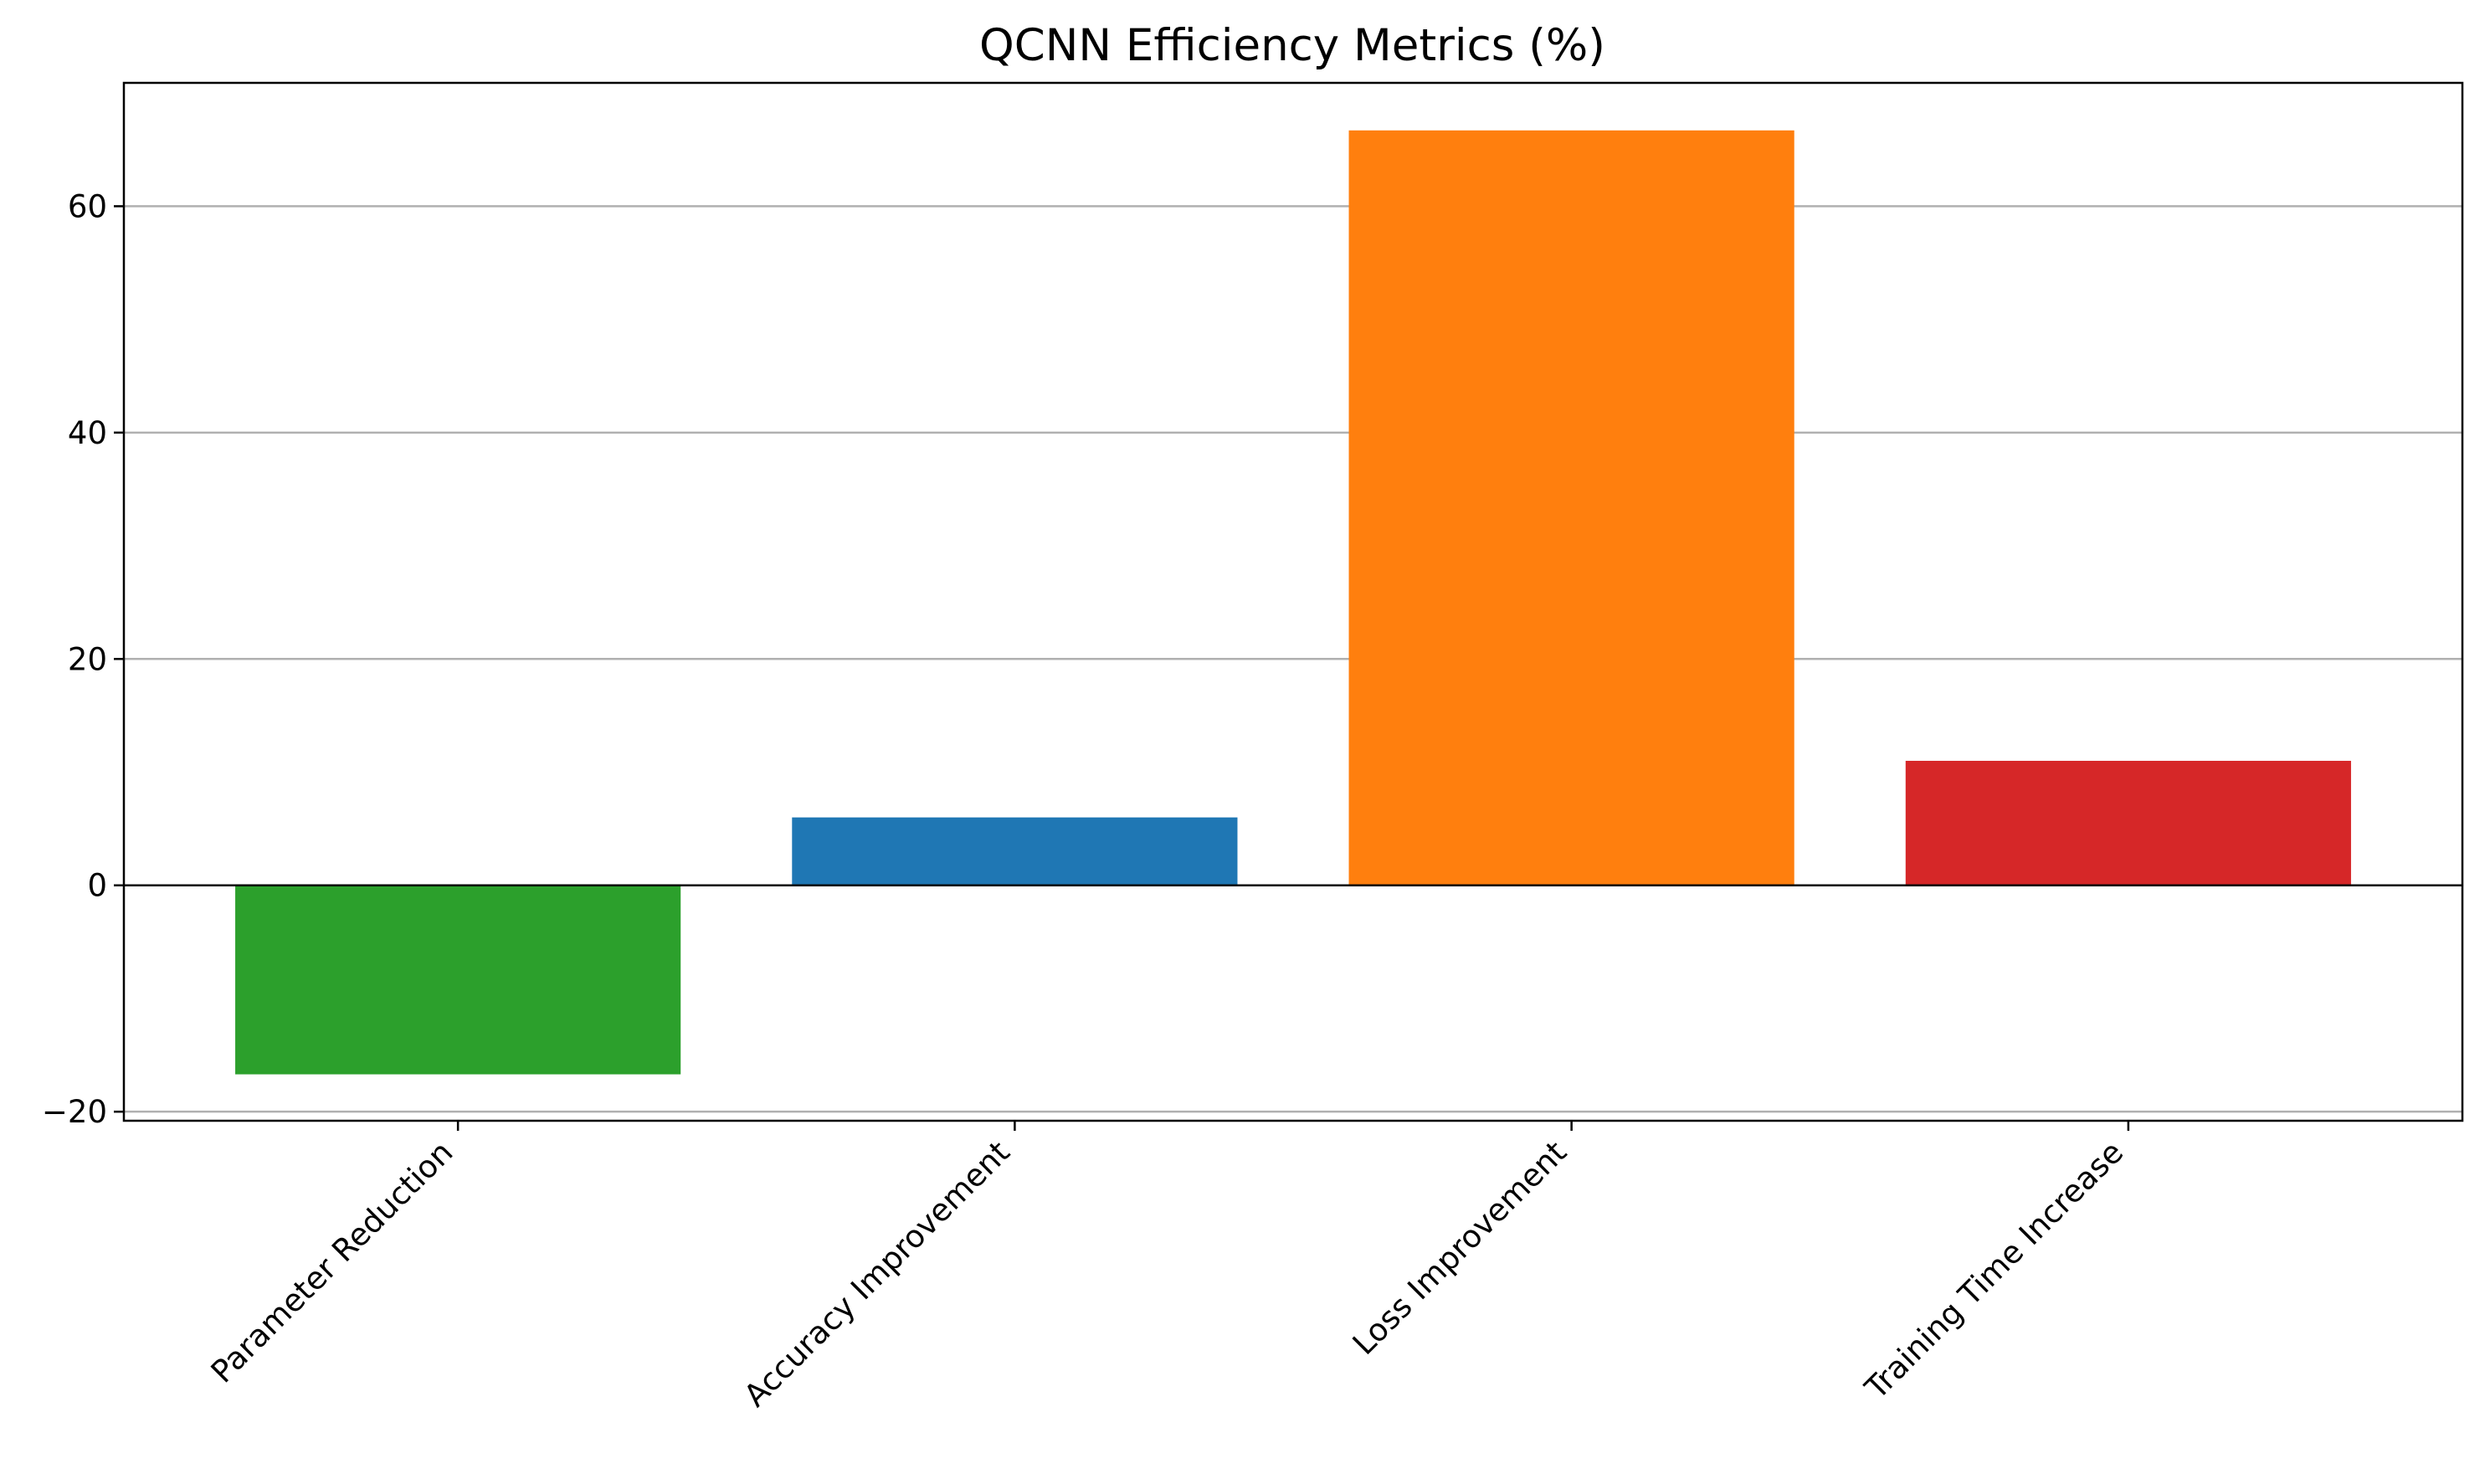 The image size is (2485, 1484). Describe the element at coordinates (97, 886) in the screenshot. I see `y-tick-label: 0` at that location.